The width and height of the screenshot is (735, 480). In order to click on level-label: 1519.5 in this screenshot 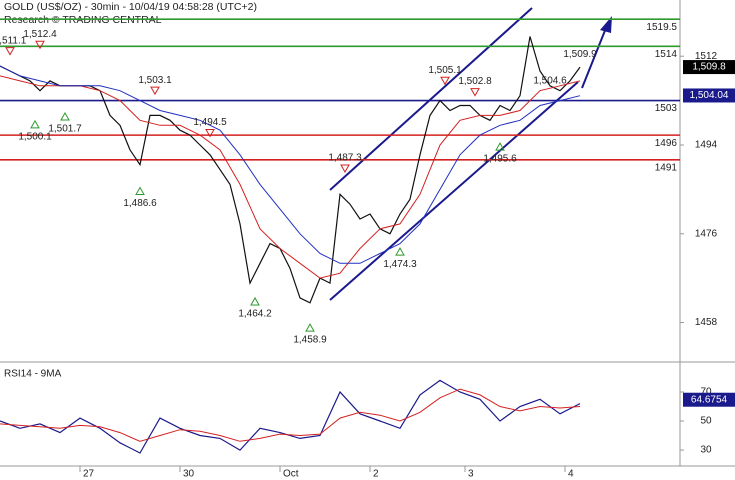, I will do `click(661, 27)`.